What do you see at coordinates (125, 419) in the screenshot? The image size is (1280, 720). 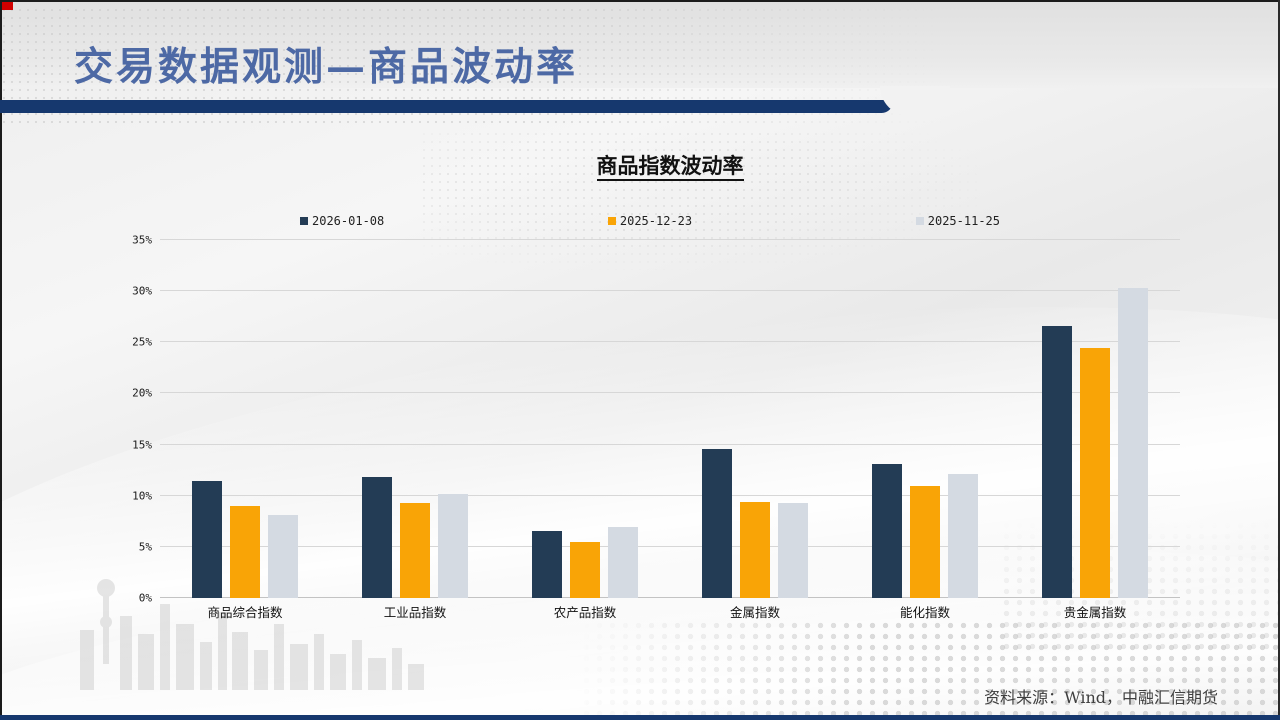 I see `y-axis-labels: 0% 5% 10% 15% 20% 25% 30% 35%` at bounding box center [125, 419].